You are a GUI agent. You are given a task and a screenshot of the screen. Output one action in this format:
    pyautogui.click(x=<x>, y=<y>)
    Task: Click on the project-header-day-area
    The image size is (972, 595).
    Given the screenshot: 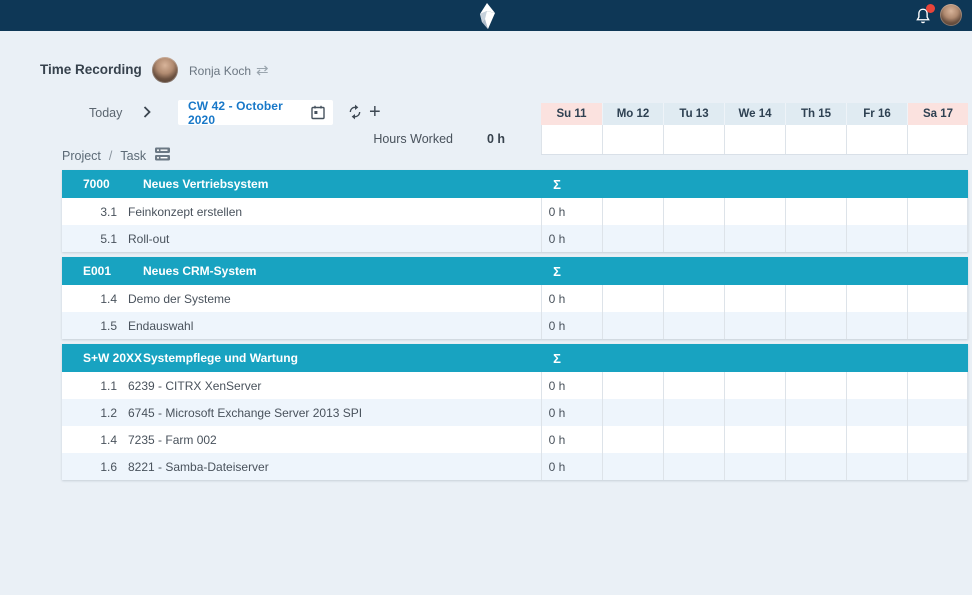 What is the action you would take?
    pyautogui.click(x=754, y=271)
    